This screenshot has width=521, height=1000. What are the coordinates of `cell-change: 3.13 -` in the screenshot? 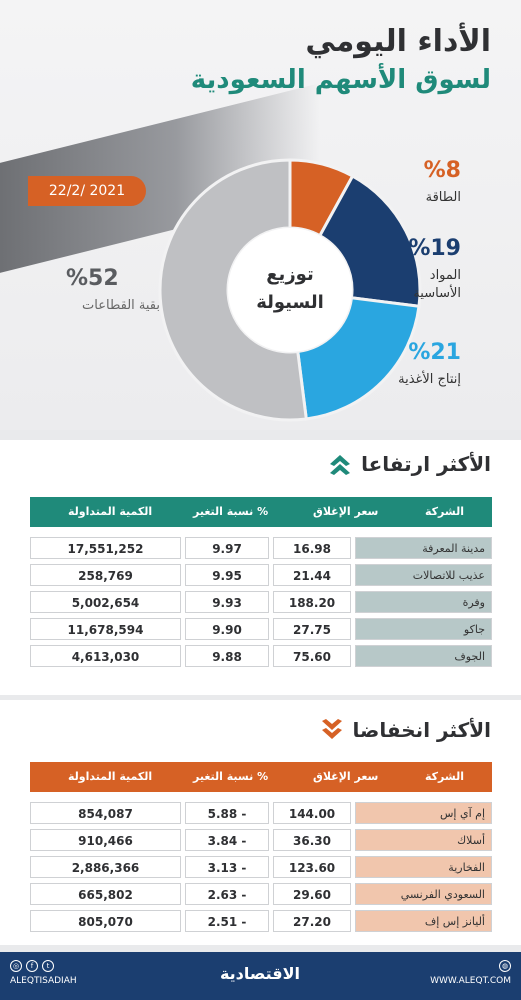 It's located at (227, 867).